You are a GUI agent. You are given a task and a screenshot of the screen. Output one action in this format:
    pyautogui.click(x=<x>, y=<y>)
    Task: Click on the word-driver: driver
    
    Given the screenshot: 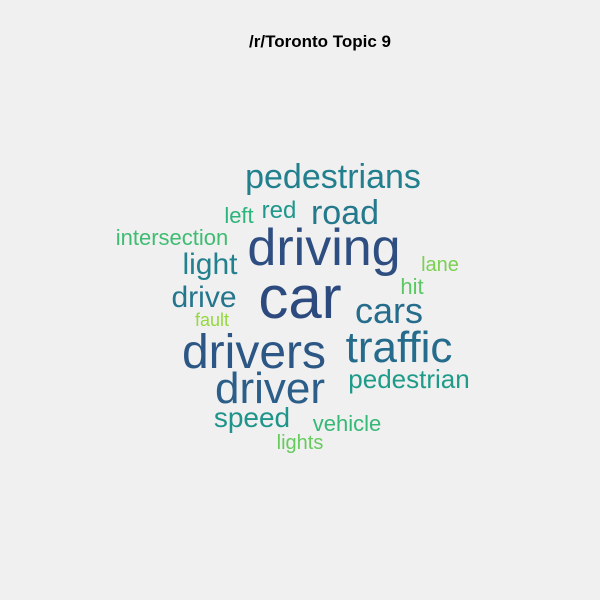 What is the action you would take?
    pyautogui.click(x=270, y=388)
    